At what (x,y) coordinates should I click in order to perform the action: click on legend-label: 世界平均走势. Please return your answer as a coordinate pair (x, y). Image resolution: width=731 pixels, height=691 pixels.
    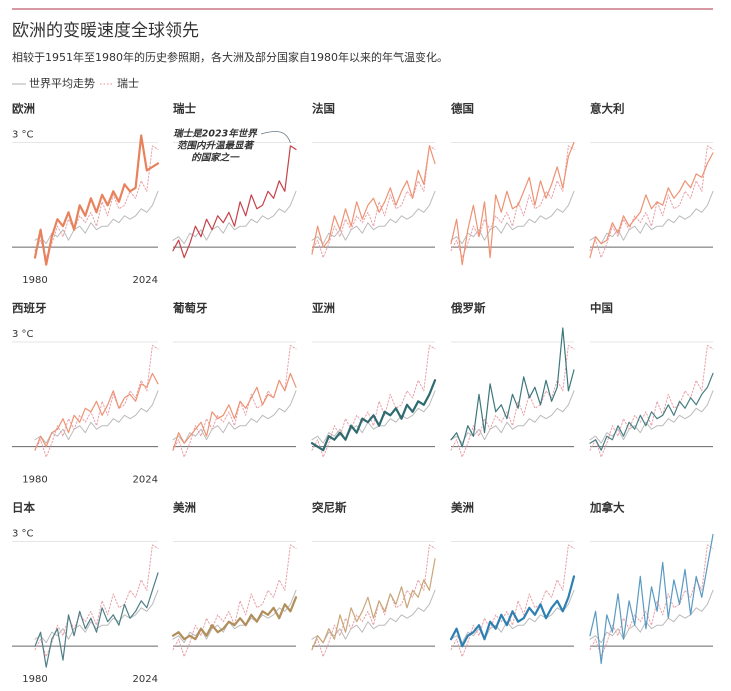
    Looking at the image, I should click on (62, 83).